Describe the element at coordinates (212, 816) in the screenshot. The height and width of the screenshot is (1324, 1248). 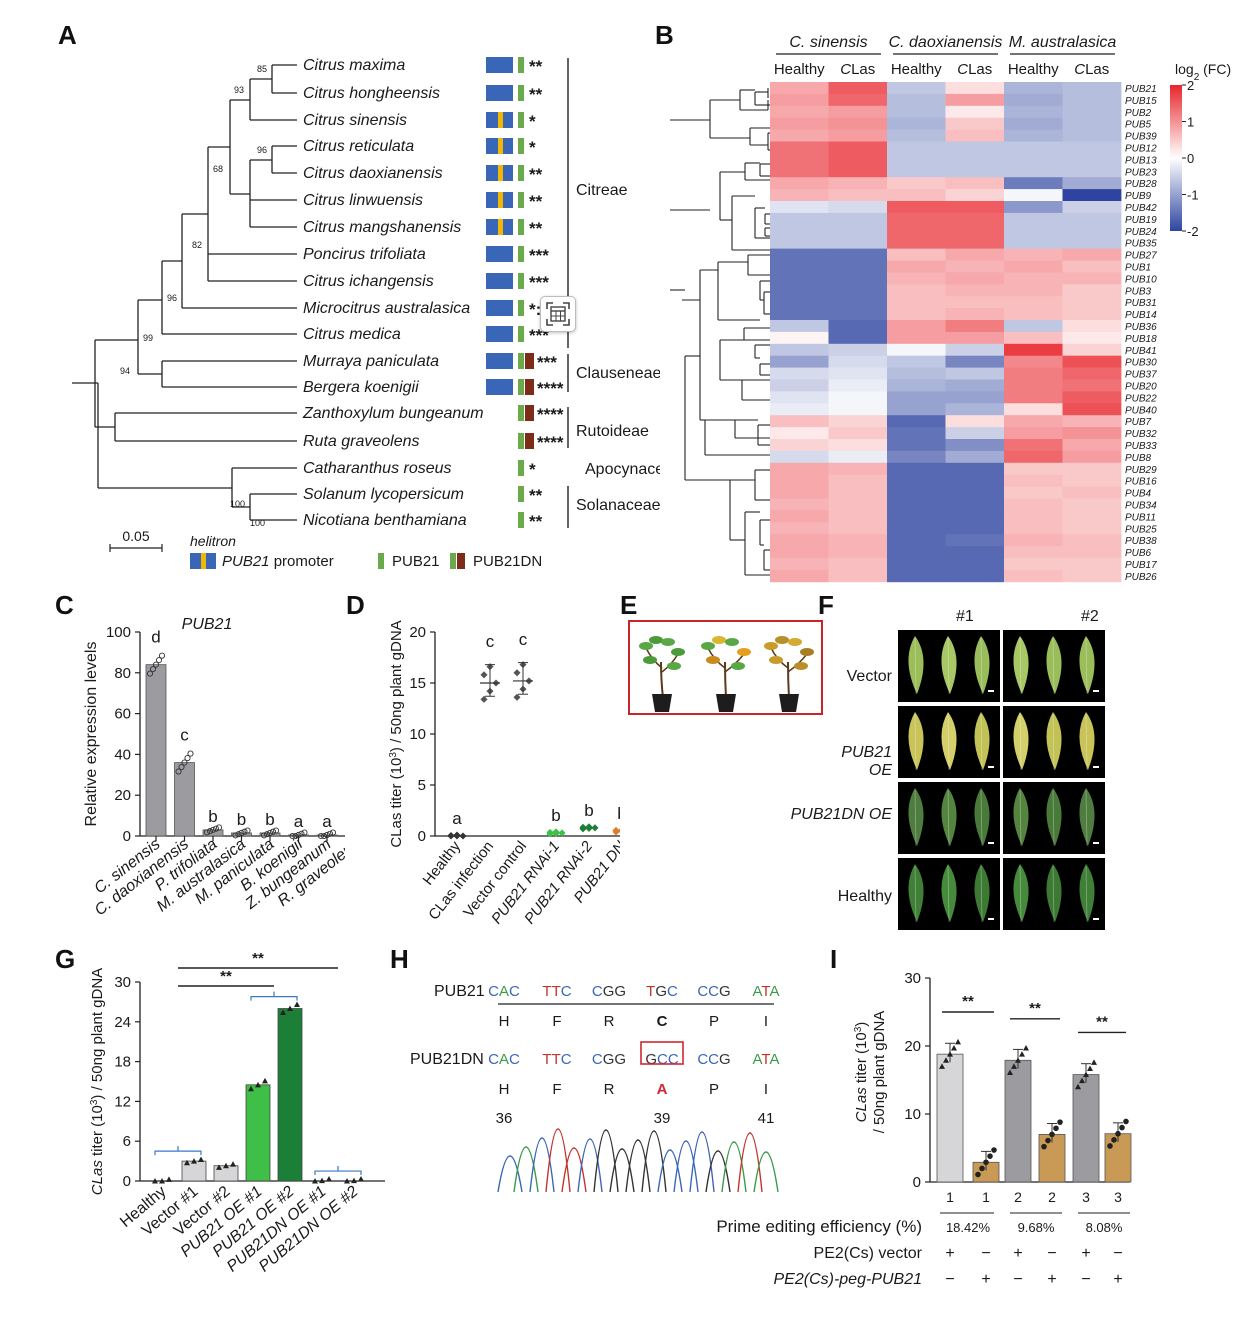
I see `significance-letter: b` at that location.